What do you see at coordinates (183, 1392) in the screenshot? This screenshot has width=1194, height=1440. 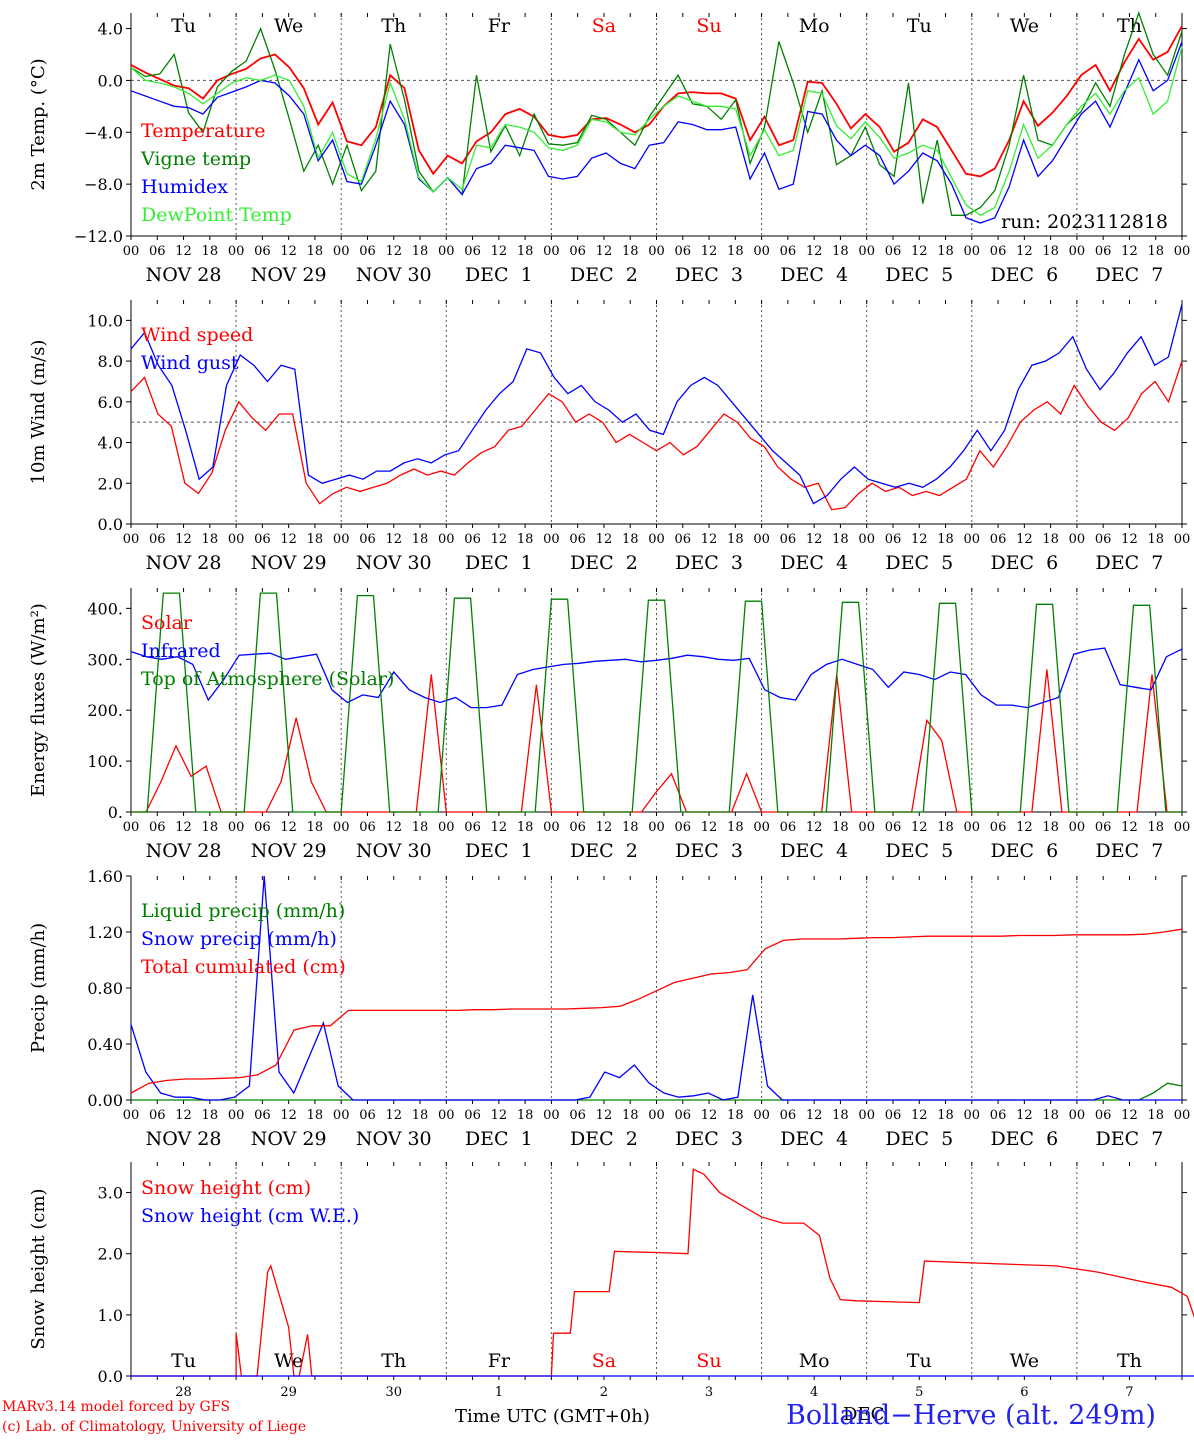 I see `day-number-label: 28` at bounding box center [183, 1392].